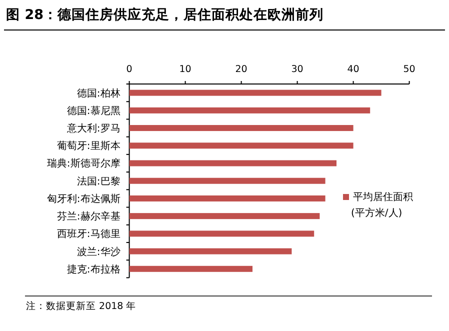  What do you see at coordinates (98, 252) in the screenshot?
I see `y-tick-label: 波兰:华沙` at bounding box center [98, 252].